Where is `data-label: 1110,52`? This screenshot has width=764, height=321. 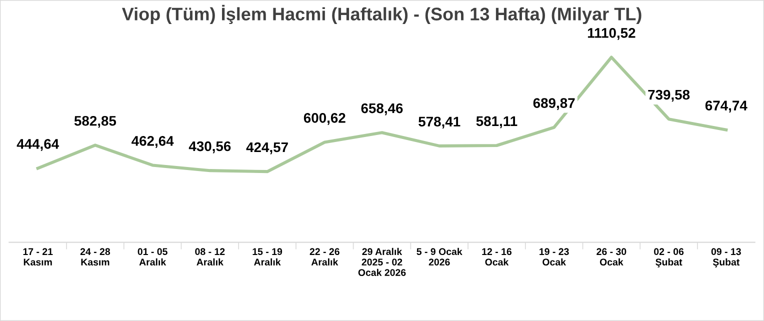 data-label: 1110,52 is located at coordinates (612, 34).